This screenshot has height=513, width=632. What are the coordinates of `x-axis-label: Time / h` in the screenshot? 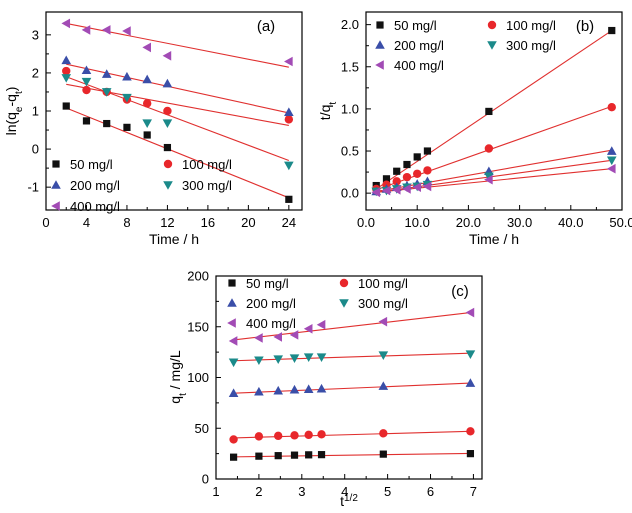 It's located at (494, 239).